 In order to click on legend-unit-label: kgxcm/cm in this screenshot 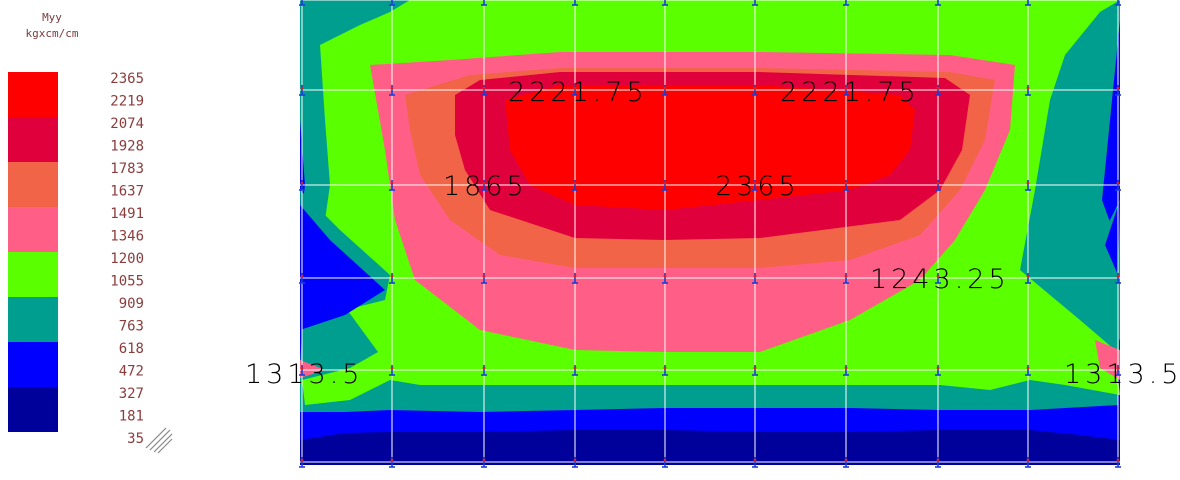, I will do `click(52, 33)`.